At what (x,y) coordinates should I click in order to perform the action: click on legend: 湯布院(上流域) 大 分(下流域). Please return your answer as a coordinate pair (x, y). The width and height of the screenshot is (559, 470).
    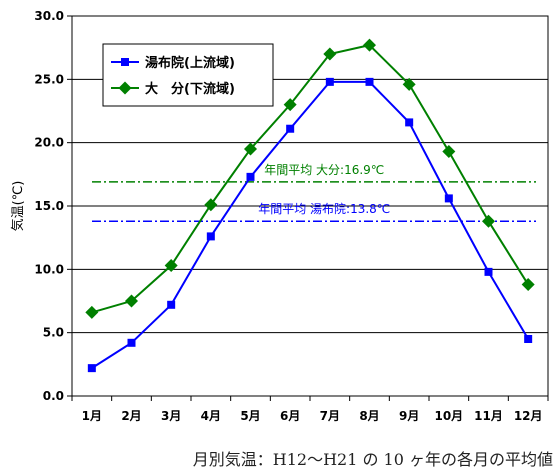
    Looking at the image, I should click on (188, 75).